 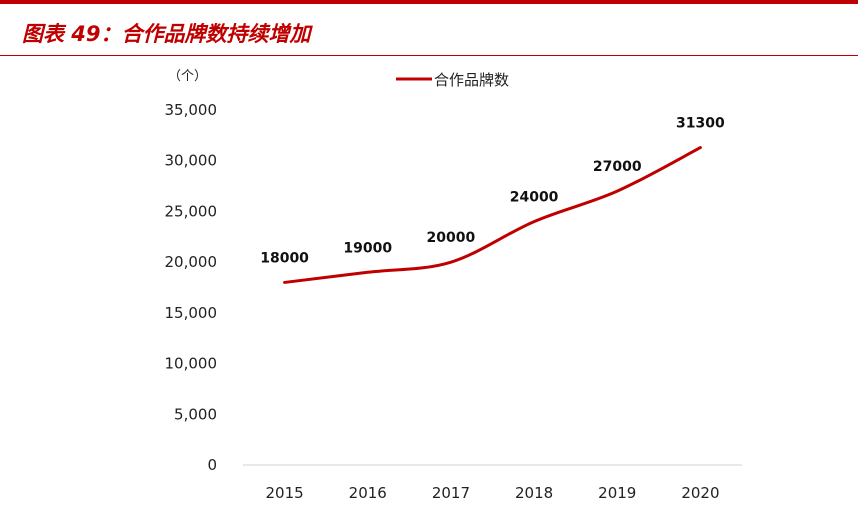 I want to click on x-tick-label: 2018, so click(x=534, y=493).